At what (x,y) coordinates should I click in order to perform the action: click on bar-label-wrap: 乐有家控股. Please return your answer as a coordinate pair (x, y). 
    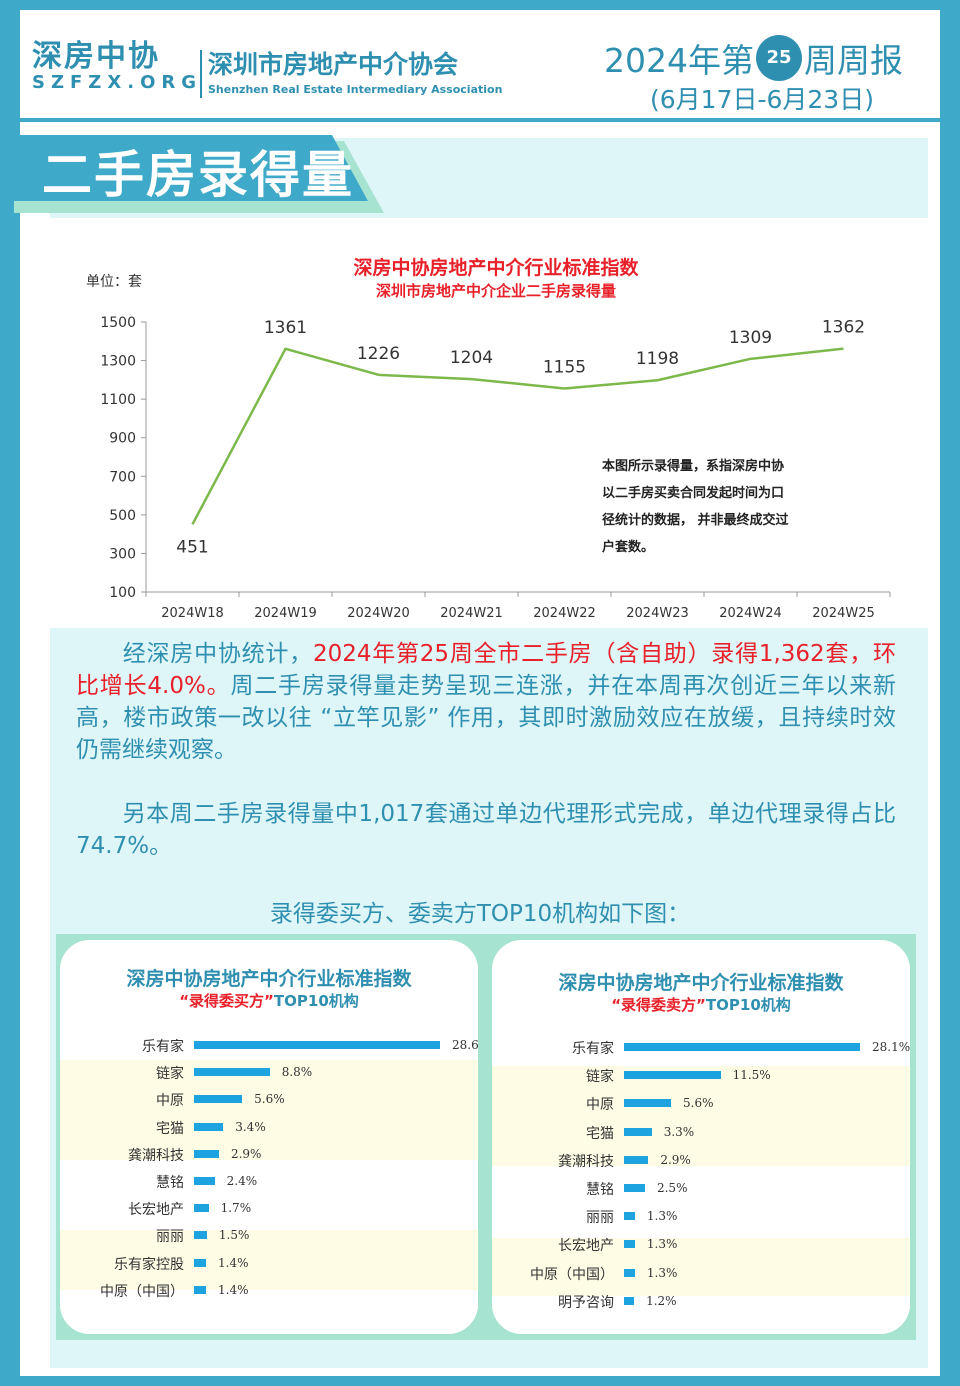
    Looking at the image, I should click on (122, 1264).